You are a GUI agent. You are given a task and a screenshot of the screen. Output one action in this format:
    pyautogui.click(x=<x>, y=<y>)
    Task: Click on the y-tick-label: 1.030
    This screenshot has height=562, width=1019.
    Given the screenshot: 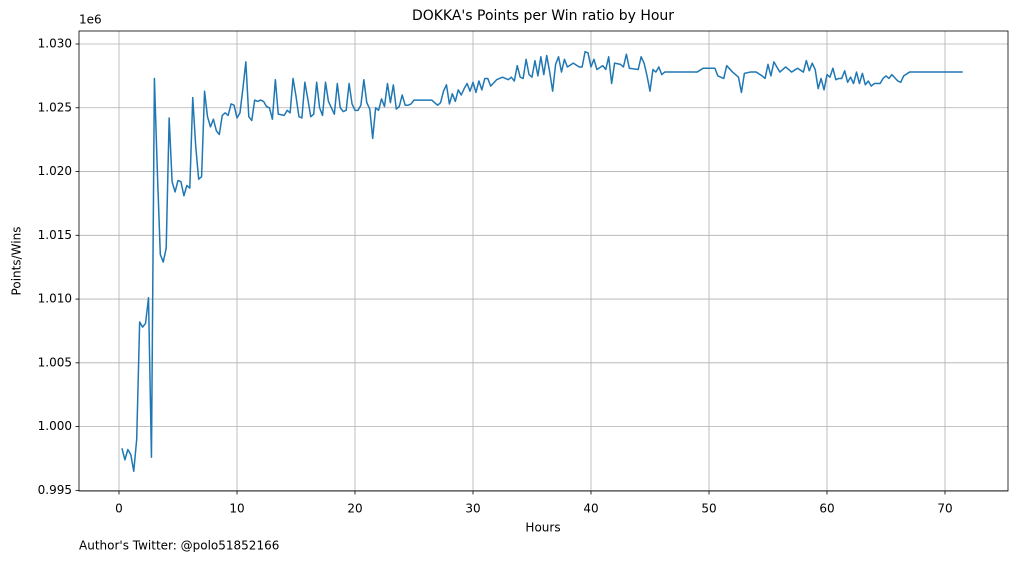 What is the action you would take?
    pyautogui.click(x=55, y=44)
    